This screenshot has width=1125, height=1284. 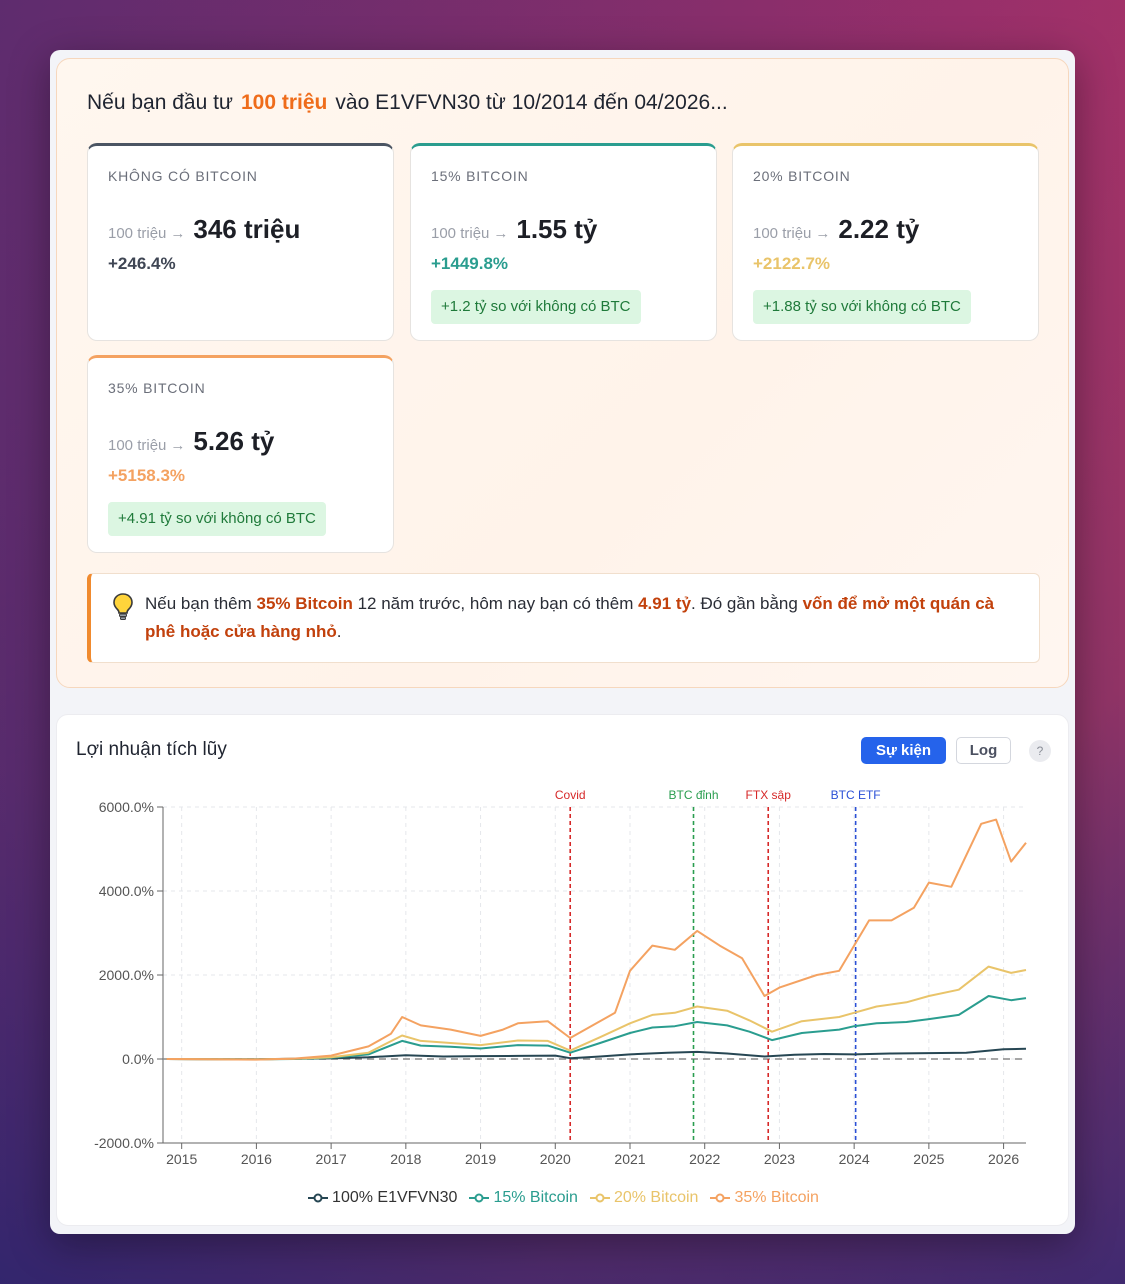 What do you see at coordinates (856, 795) in the screenshot?
I see `event-label: BTC ETF` at bounding box center [856, 795].